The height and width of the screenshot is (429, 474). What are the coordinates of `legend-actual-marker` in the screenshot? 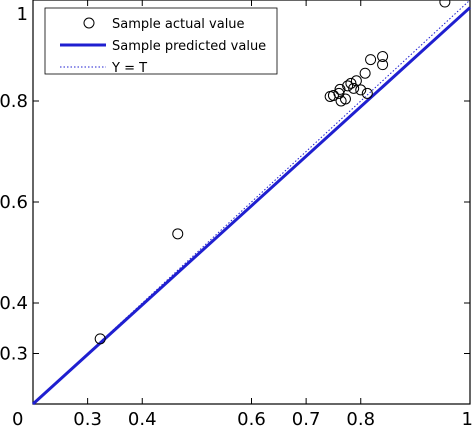 It's located at (89, 23).